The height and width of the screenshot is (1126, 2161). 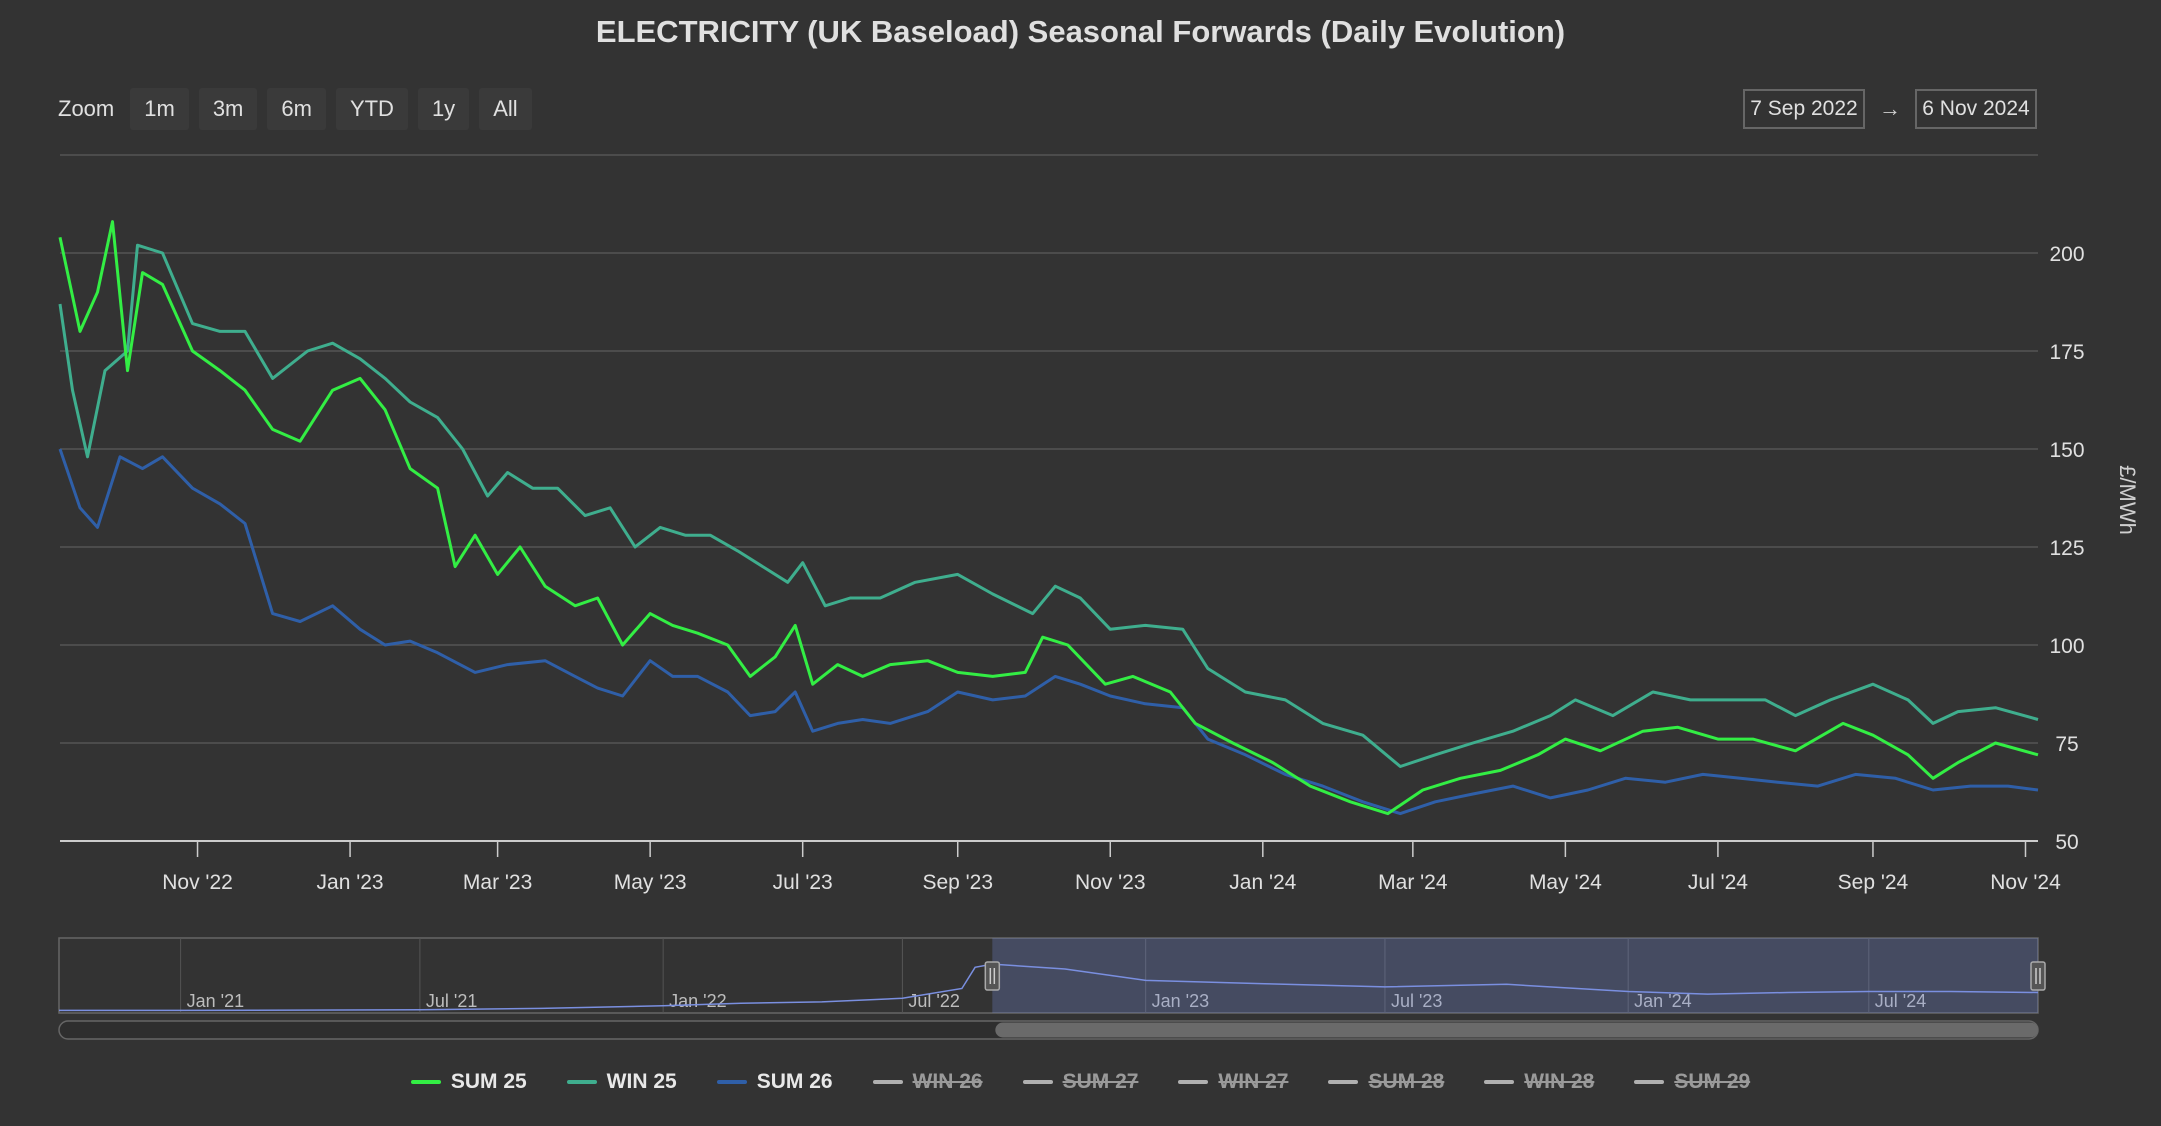 I want to click on navigator-handle-right, so click(x=2038, y=976).